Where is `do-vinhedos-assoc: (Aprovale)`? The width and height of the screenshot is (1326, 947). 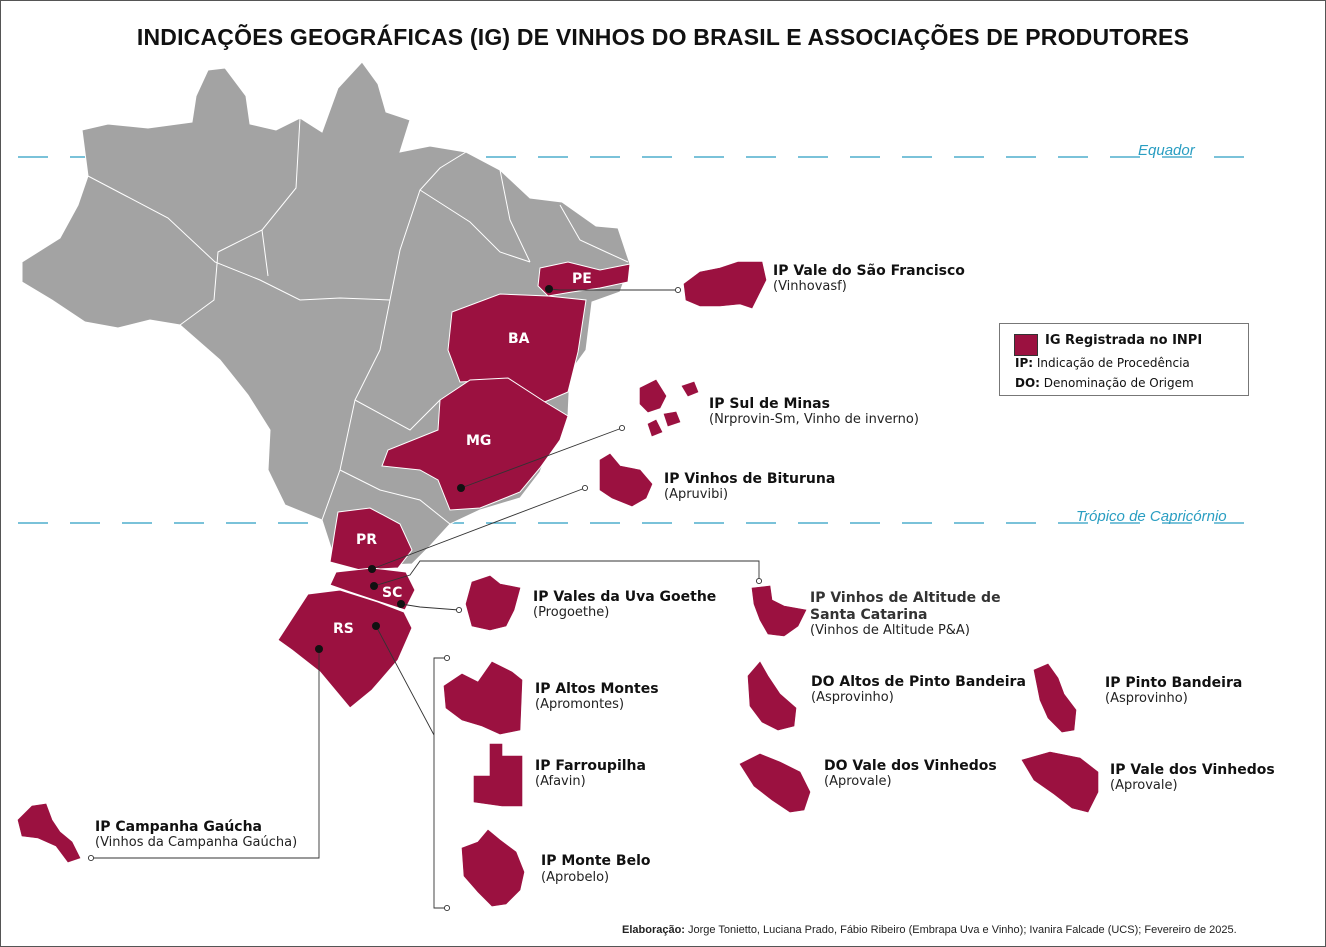
do-vinhedos-assoc: (Aprovale) is located at coordinates (858, 781).